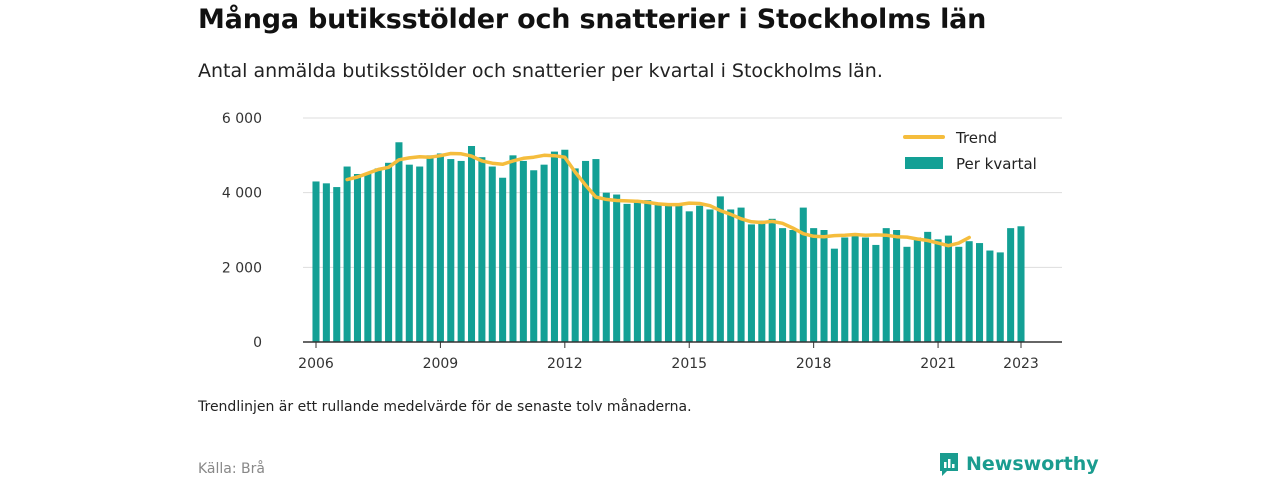 Image resolution: width=1280 pixels, height=480 pixels. I want to click on trend-line, so click(658, 199).